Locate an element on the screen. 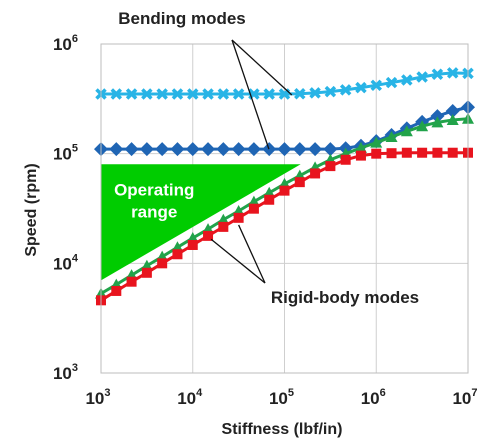  operating-range-triangle is located at coordinates (201, 222).